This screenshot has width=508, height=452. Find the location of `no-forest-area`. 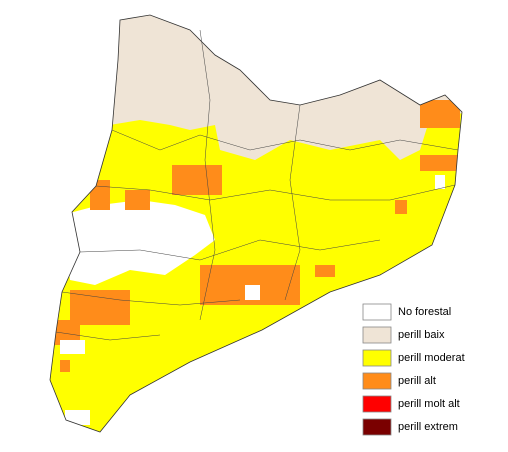

no-forest-area is located at coordinates (138, 242).